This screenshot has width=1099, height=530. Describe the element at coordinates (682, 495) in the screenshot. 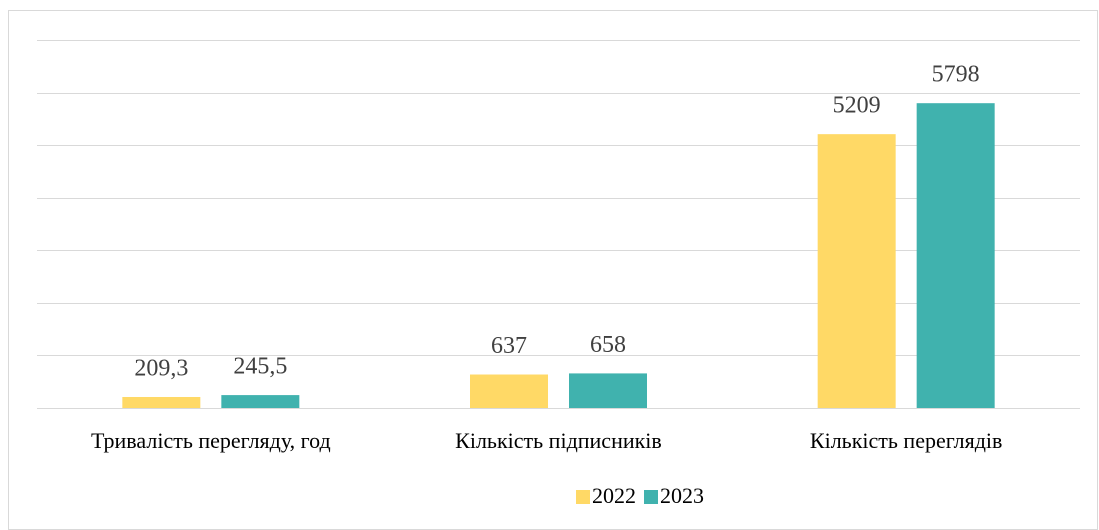

I see `legend-label: 2023` at that location.